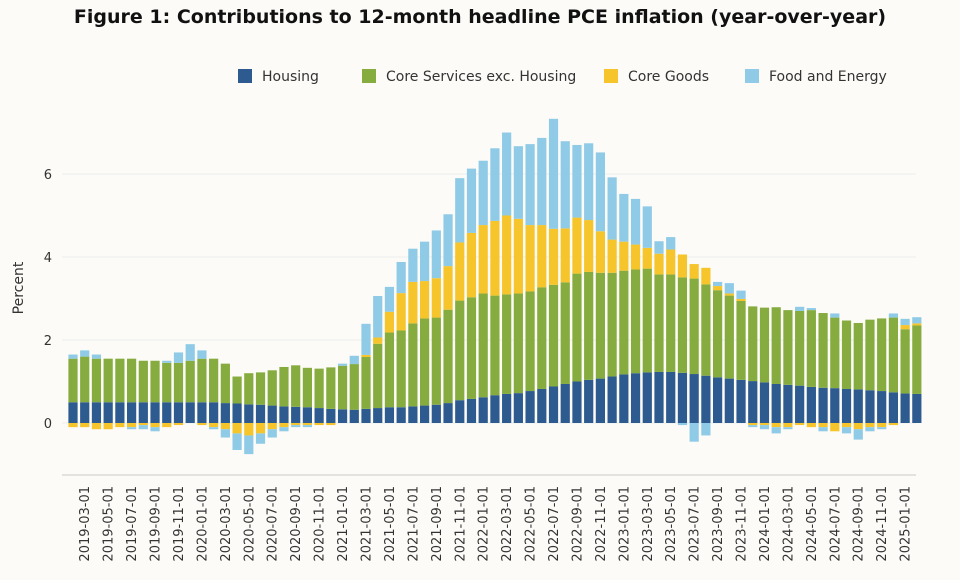 This screenshot has height=580, width=960. What do you see at coordinates (48, 258) in the screenshot?
I see `y-tick-label: 4` at bounding box center [48, 258].